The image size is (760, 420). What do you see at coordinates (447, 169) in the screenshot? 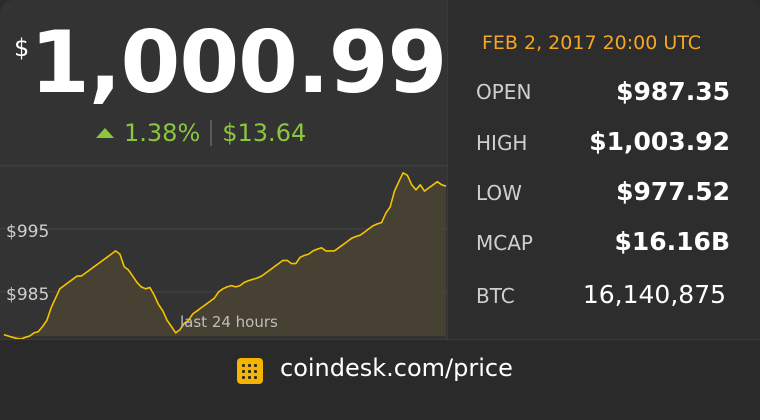
I see `panel-divider` at bounding box center [447, 169].